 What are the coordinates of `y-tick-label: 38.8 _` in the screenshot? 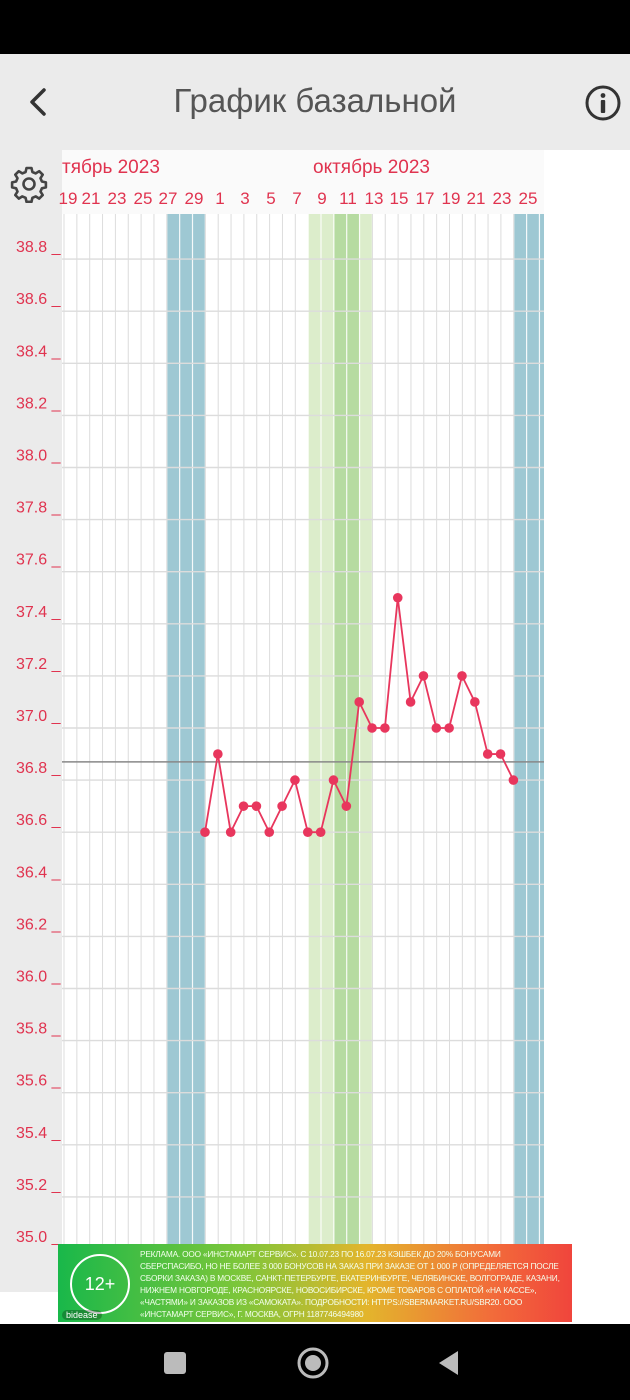 It's located at (39, 247).